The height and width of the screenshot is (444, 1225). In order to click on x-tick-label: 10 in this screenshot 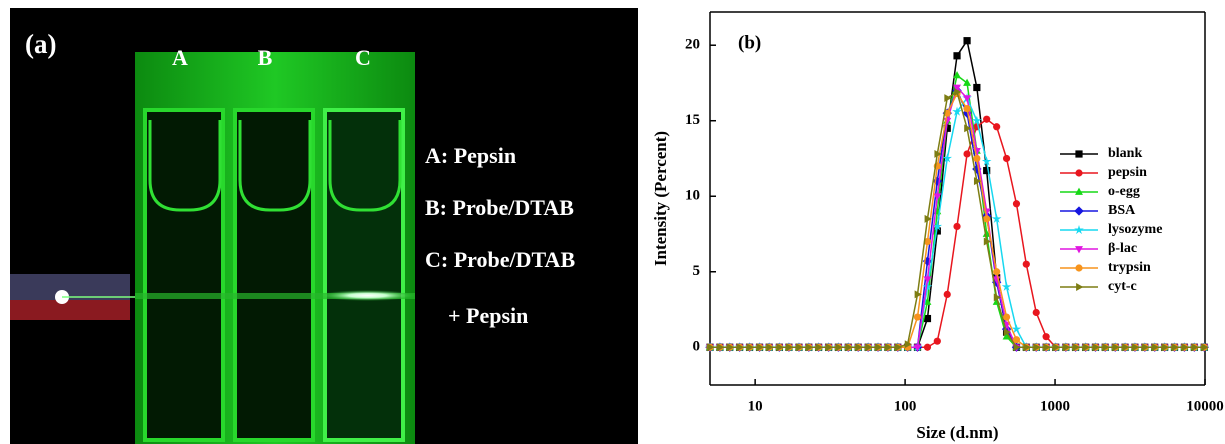, I will do `click(755, 406)`.